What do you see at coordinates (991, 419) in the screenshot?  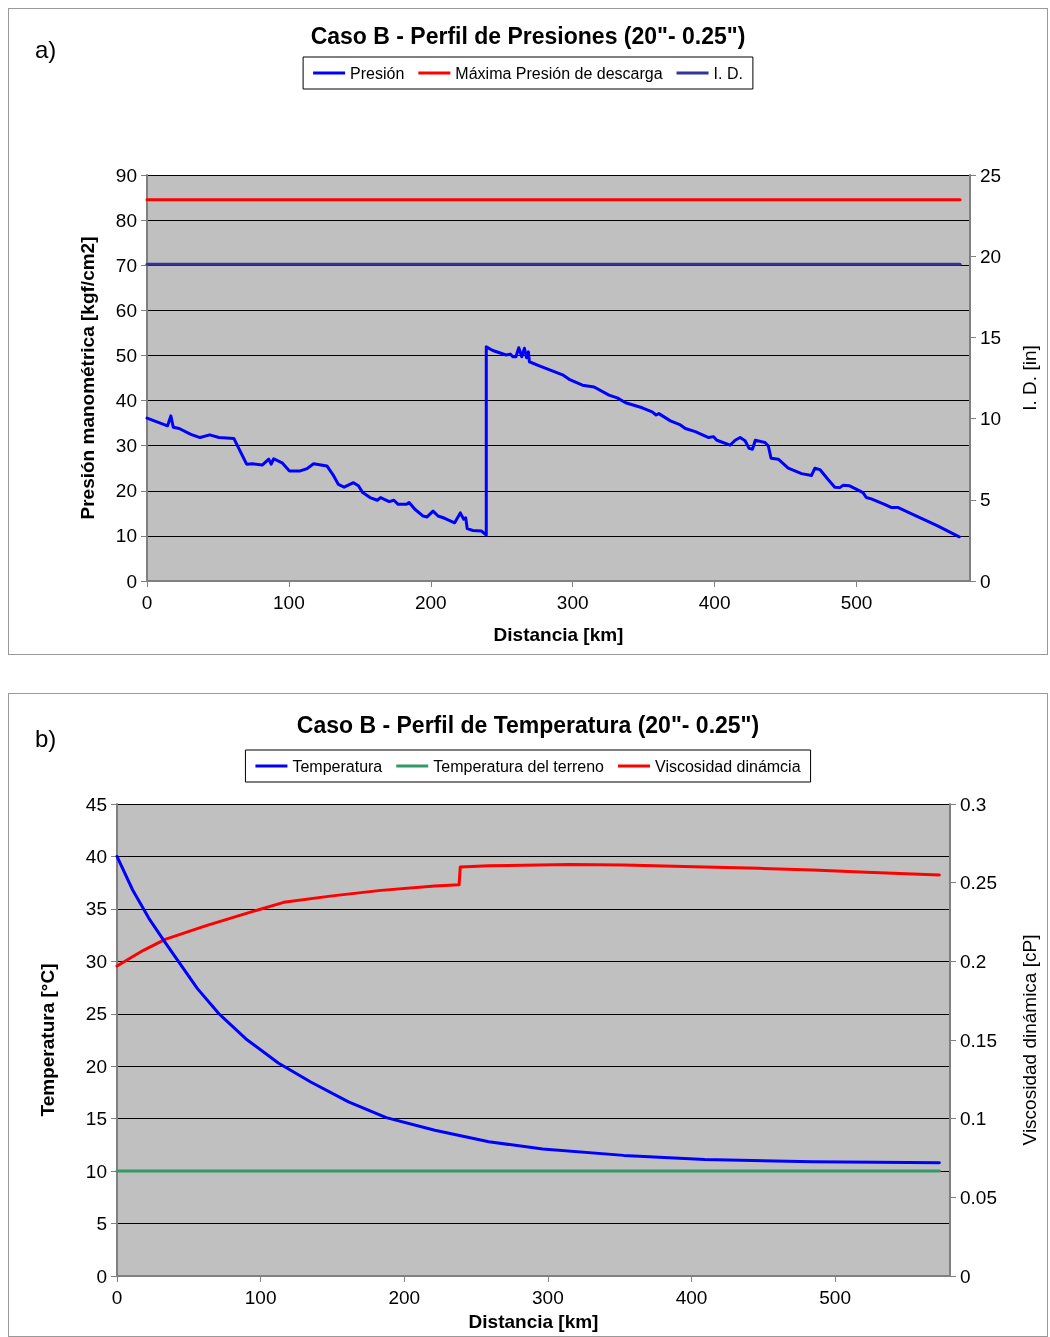 I see `y2-tick-label: 10` at bounding box center [991, 419].